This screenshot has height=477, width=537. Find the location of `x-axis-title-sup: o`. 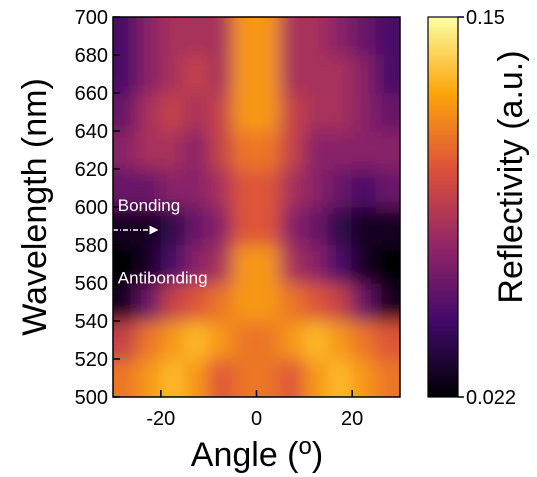

x-axis-title-sup: o is located at coordinates (305, 446).